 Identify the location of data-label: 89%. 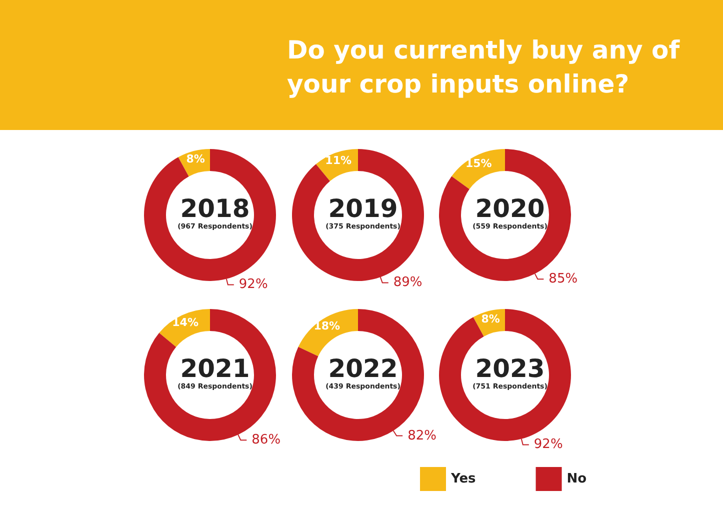
(407, 282).